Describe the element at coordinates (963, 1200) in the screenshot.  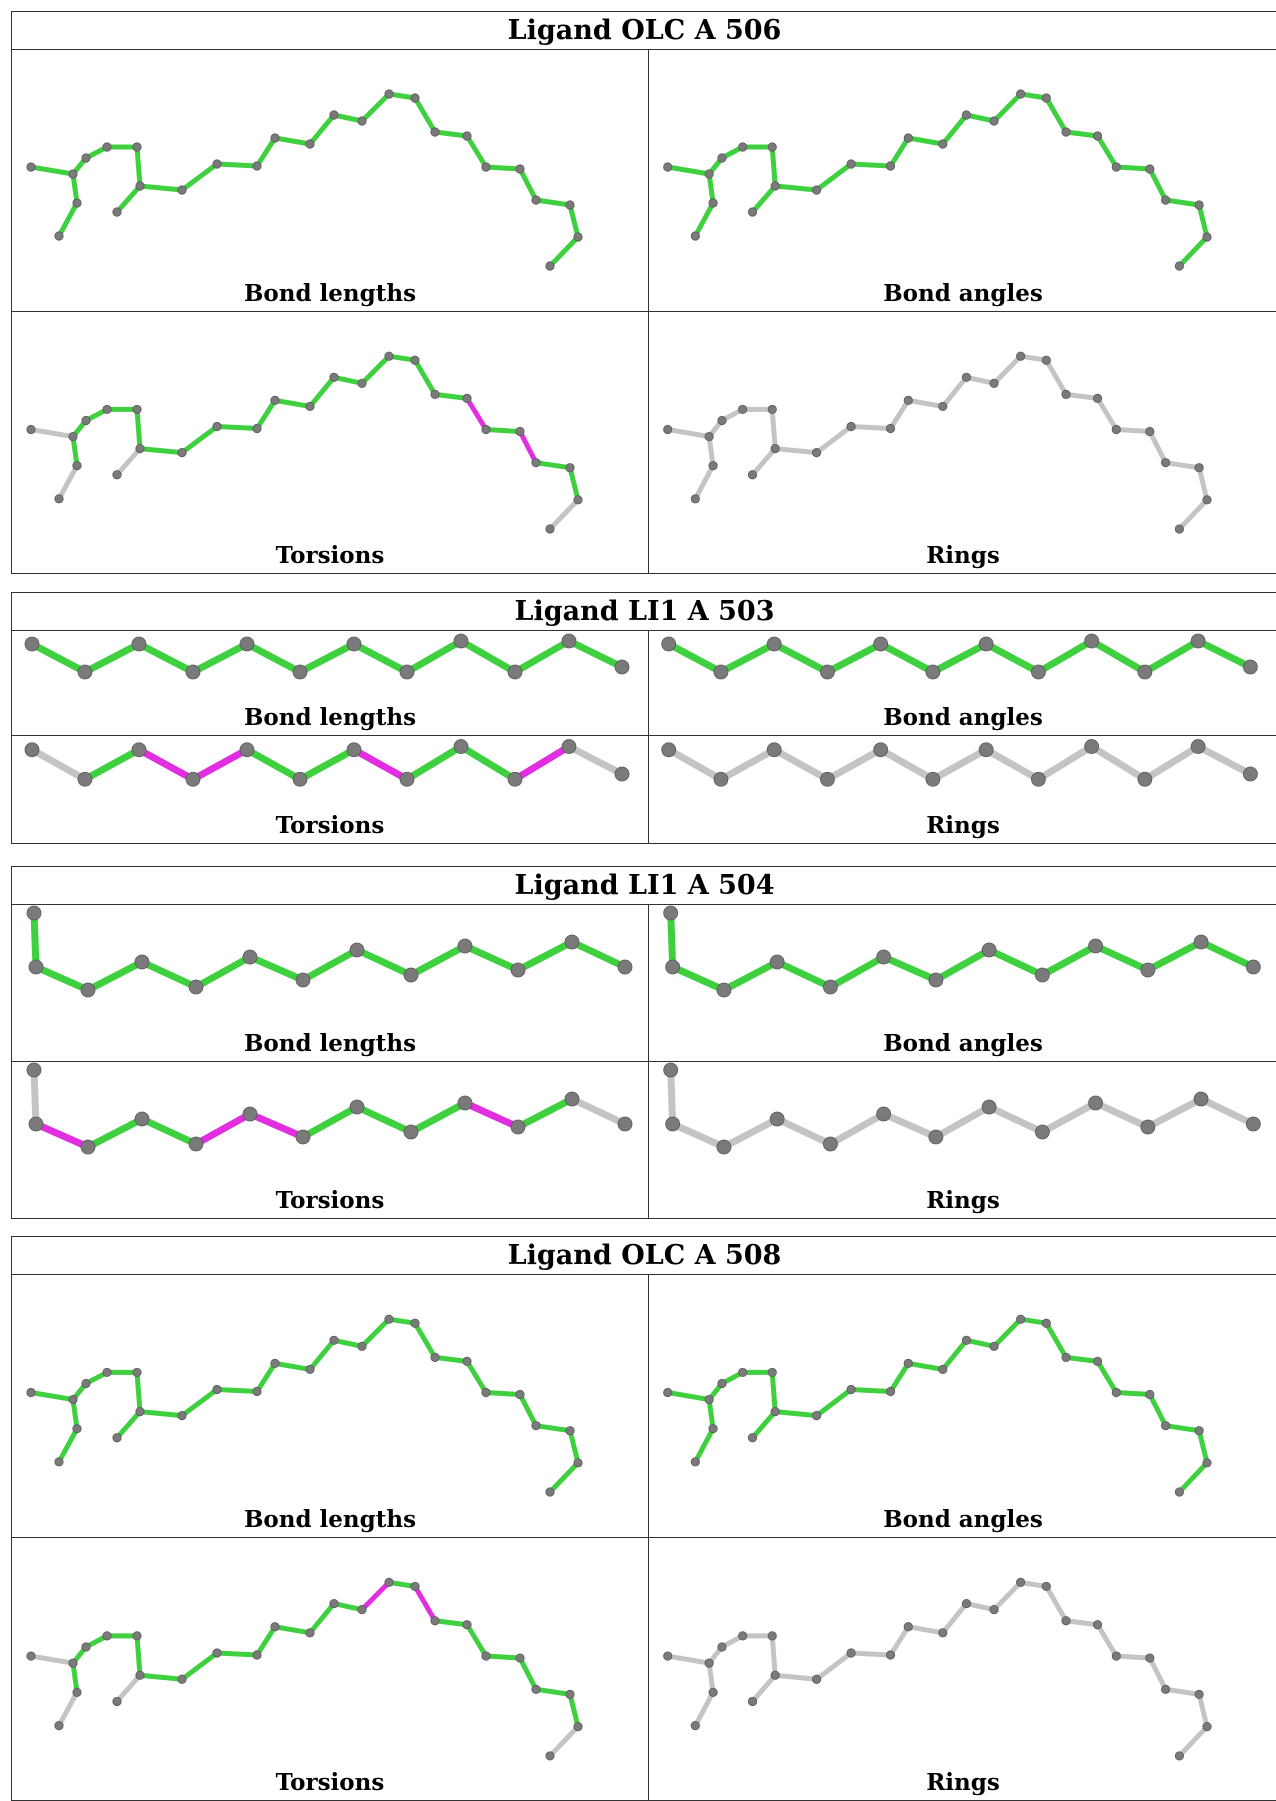
I see `panel-label: Rings` at that location.